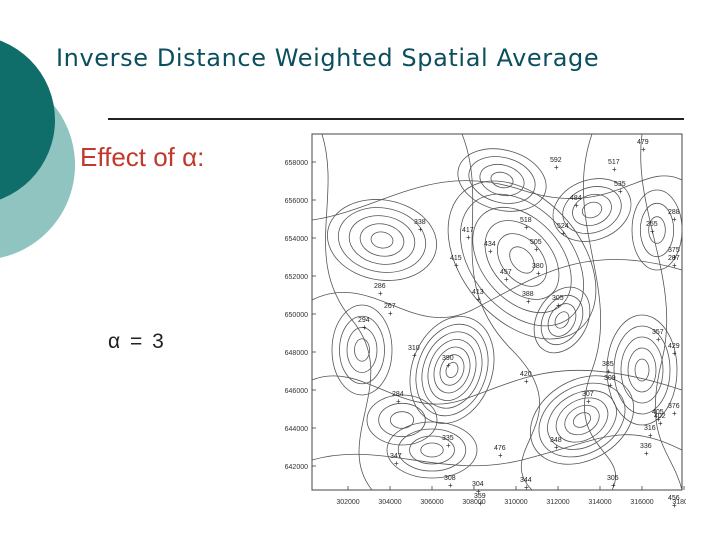 The height and width of the screenshot is (540, 720). Describe the element at coordinates (380, 286) in the screenshot. I see `station-value: 286` at that location.